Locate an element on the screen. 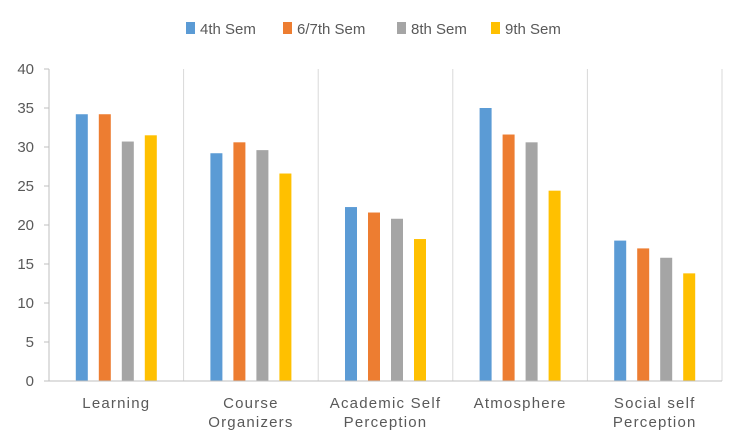 Image resolution: width=746 pixels, height=445 pixels. y-tick-label: 10 is located at coordinates (25, 303).